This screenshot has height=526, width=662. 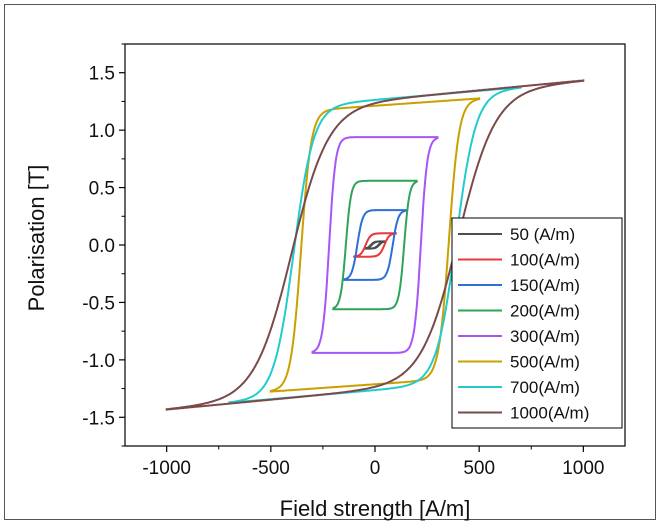 What do you see at coordinates (102, 74) in the screenshot?
I see `y-tick-label: 1.5` at bounding box center [102, 74].